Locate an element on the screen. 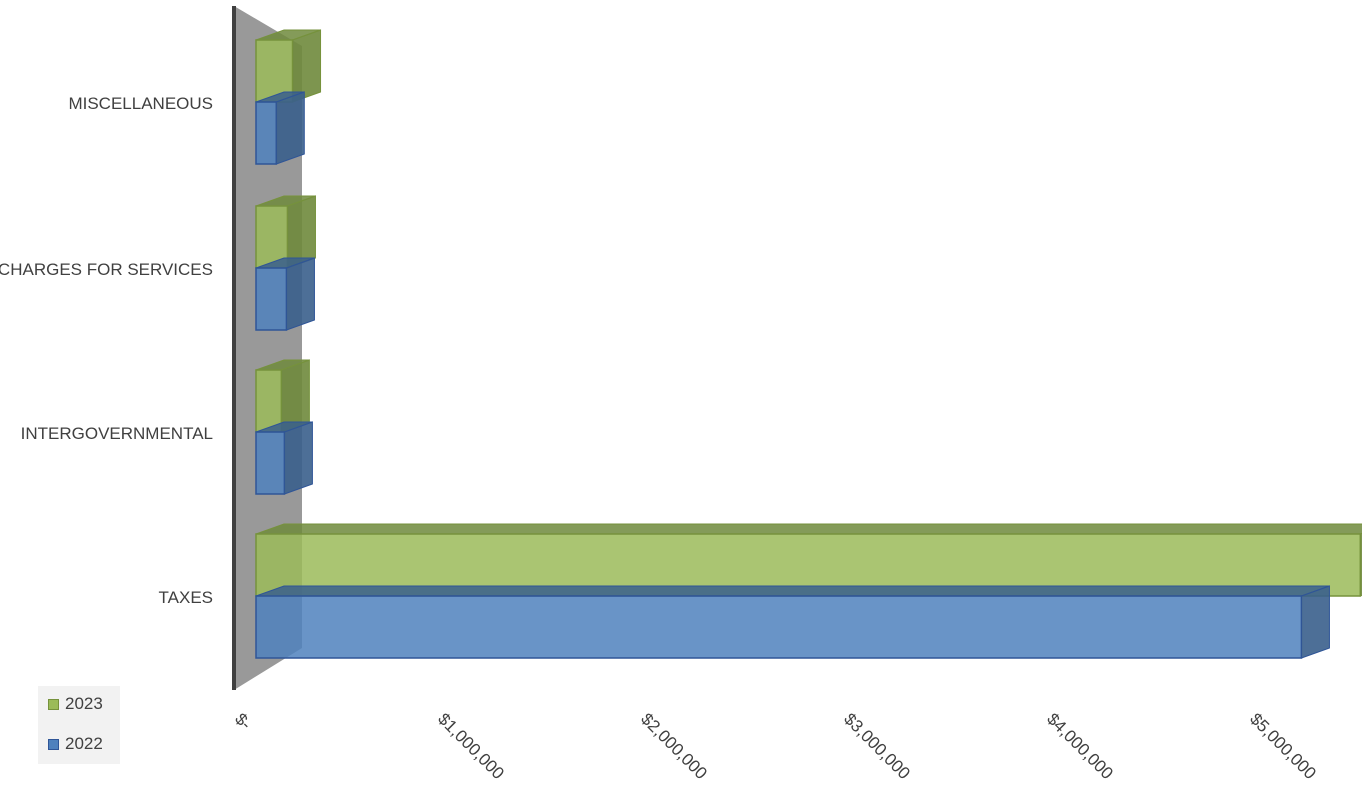 The image size is (1362, 797). category-label-miscellaneous: MISCELLANEOUS is located at coordinates (140, 103).